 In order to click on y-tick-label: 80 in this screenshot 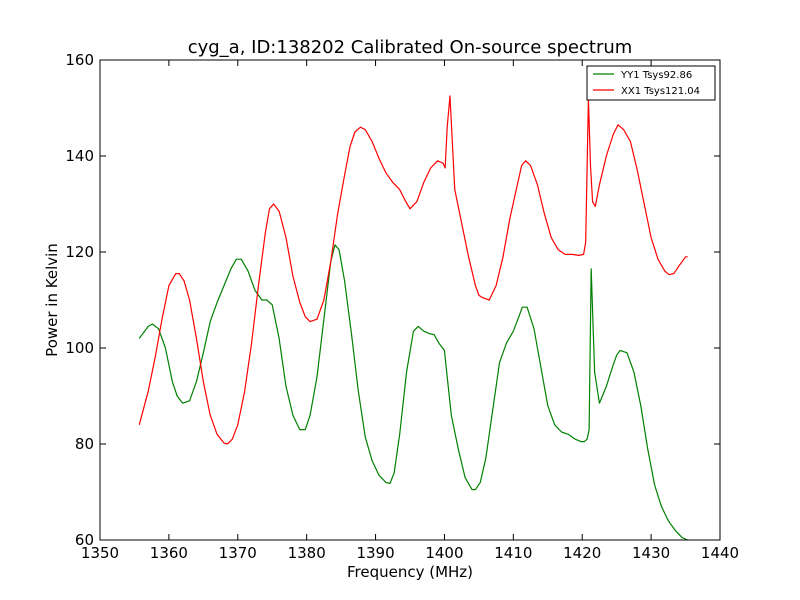, I will do `click(84, 444)`.